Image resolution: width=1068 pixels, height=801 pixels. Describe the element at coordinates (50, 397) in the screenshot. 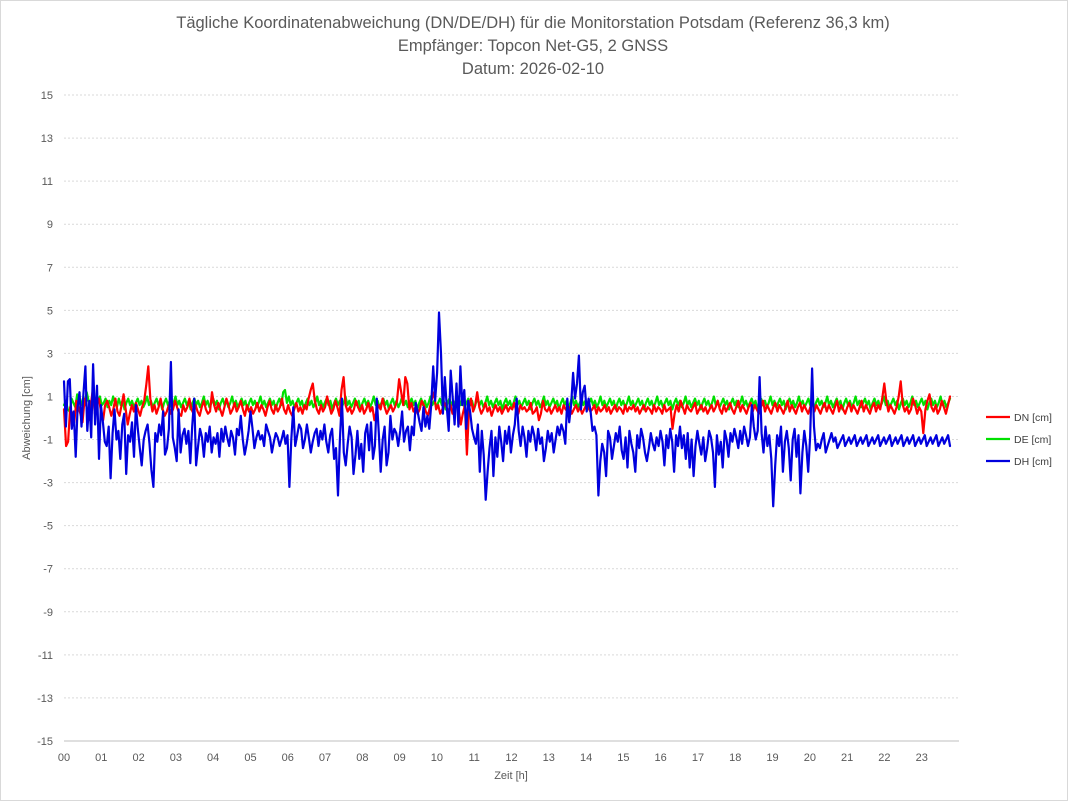

I see `y-tick-label: 1` at that location.